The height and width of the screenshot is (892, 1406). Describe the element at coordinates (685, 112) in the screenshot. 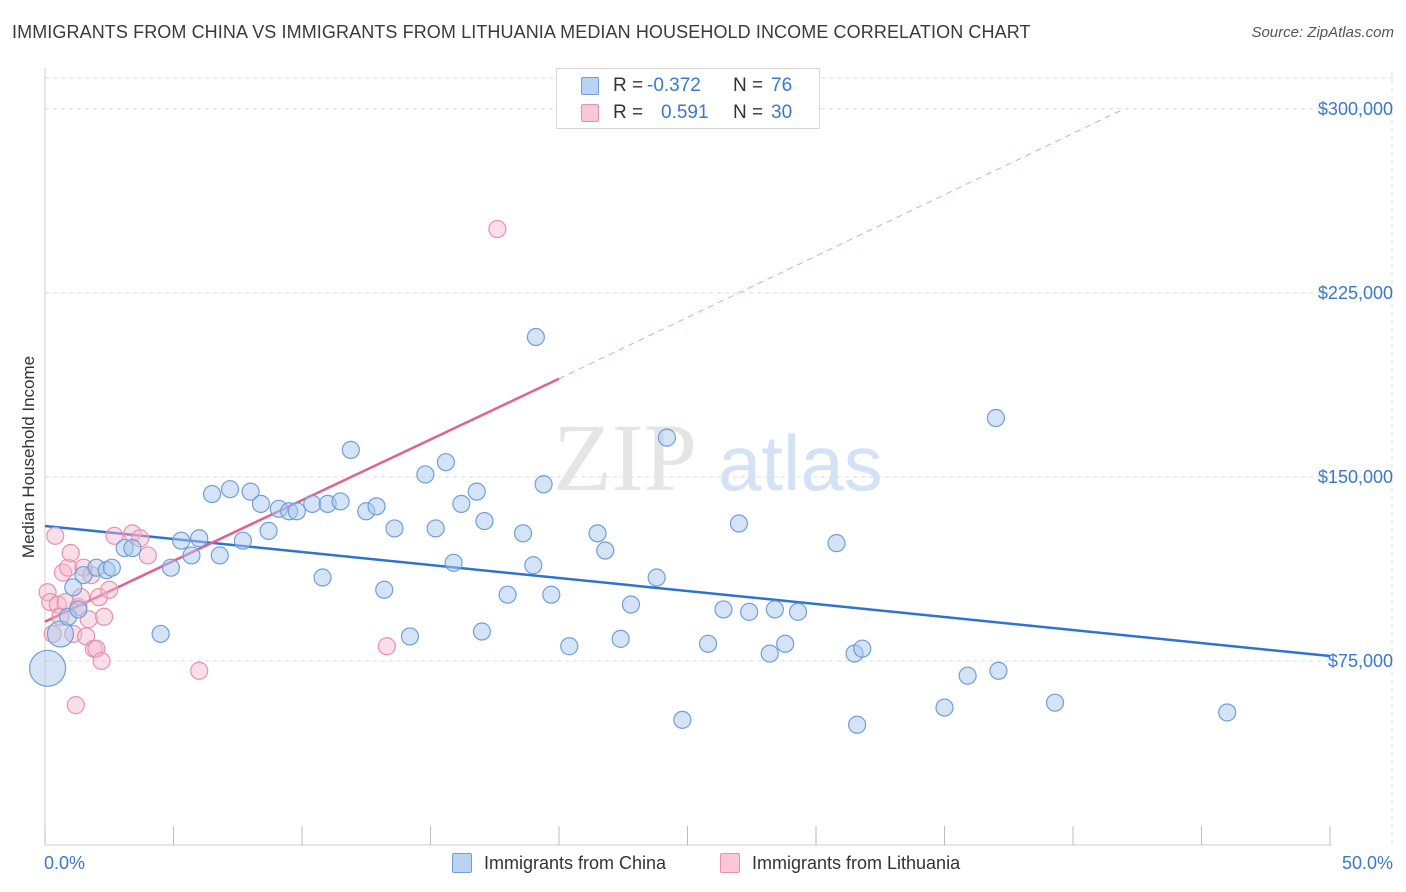

I see `legend-r-value: 0.591` at that location.